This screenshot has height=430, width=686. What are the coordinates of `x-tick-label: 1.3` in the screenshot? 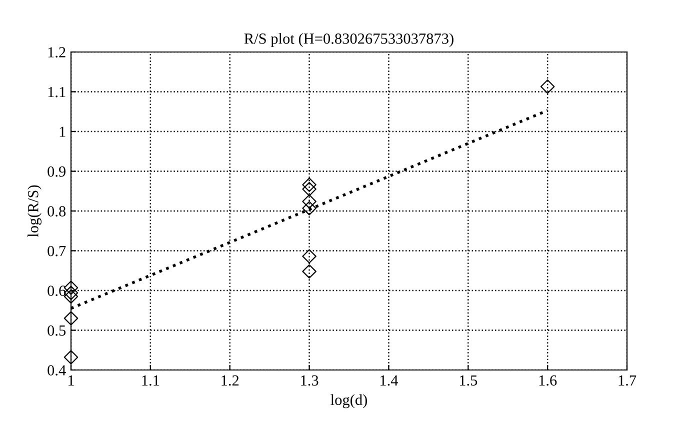 It's located at (309, 380).